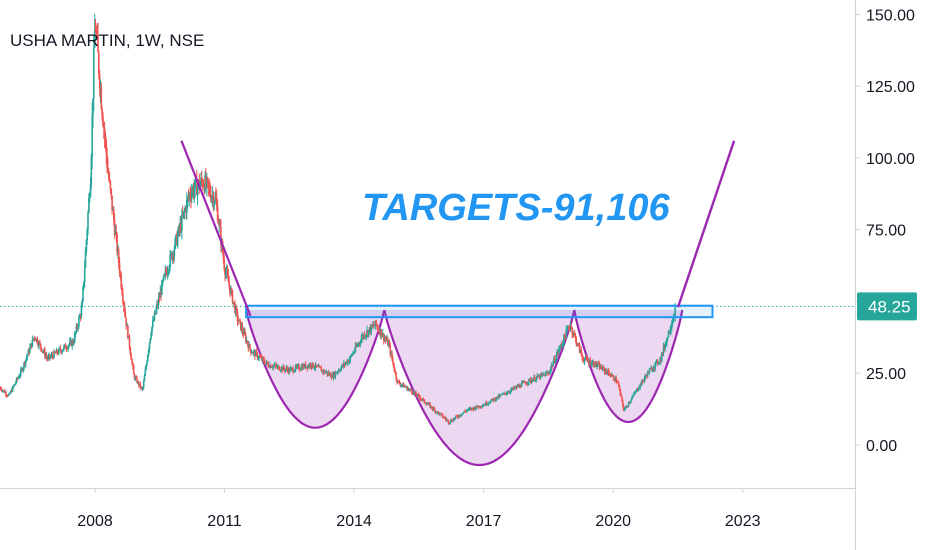 The image size is (932, 550). Describe the element at coordinates (706, 224) in the screenshot. I see `projection-line` at that location.